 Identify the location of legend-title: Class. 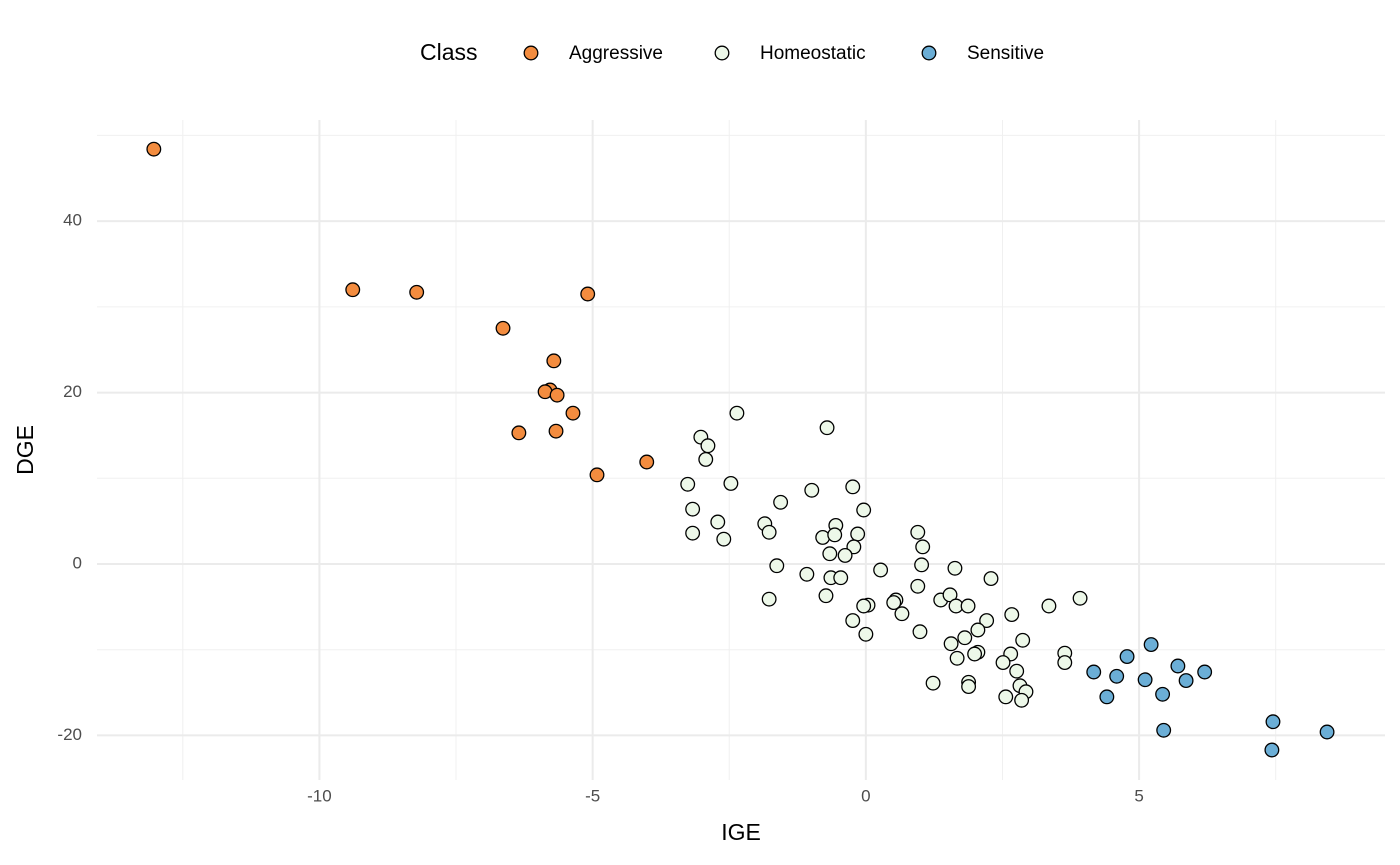
(449, 52).